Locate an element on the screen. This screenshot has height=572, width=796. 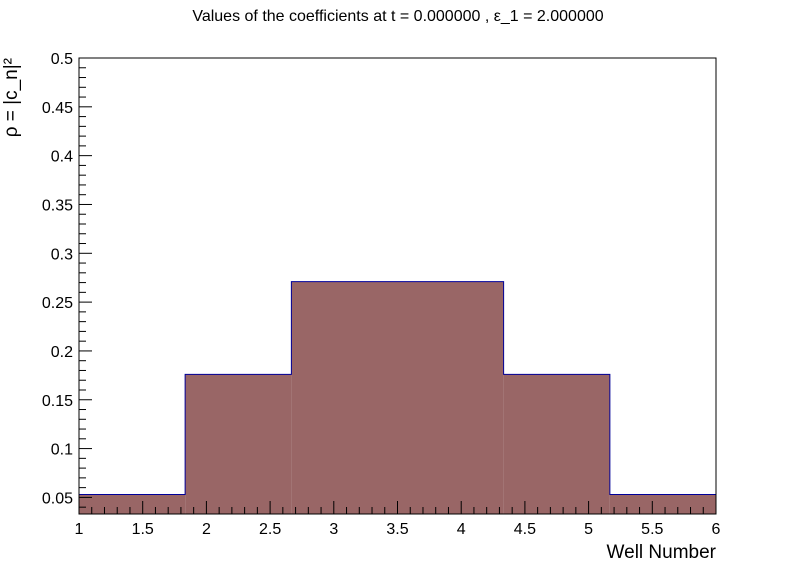
x-tick-label: 4.5 is located at coordinates (525, 529).